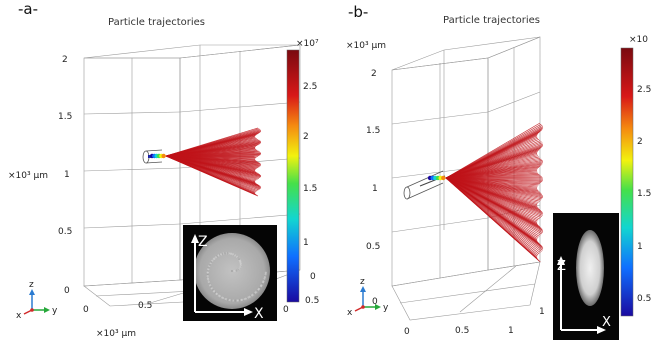  Describe the element at coordinates (375, 302) in the screenshot. I see `panel-b-z-tick-0: 0` at that location.